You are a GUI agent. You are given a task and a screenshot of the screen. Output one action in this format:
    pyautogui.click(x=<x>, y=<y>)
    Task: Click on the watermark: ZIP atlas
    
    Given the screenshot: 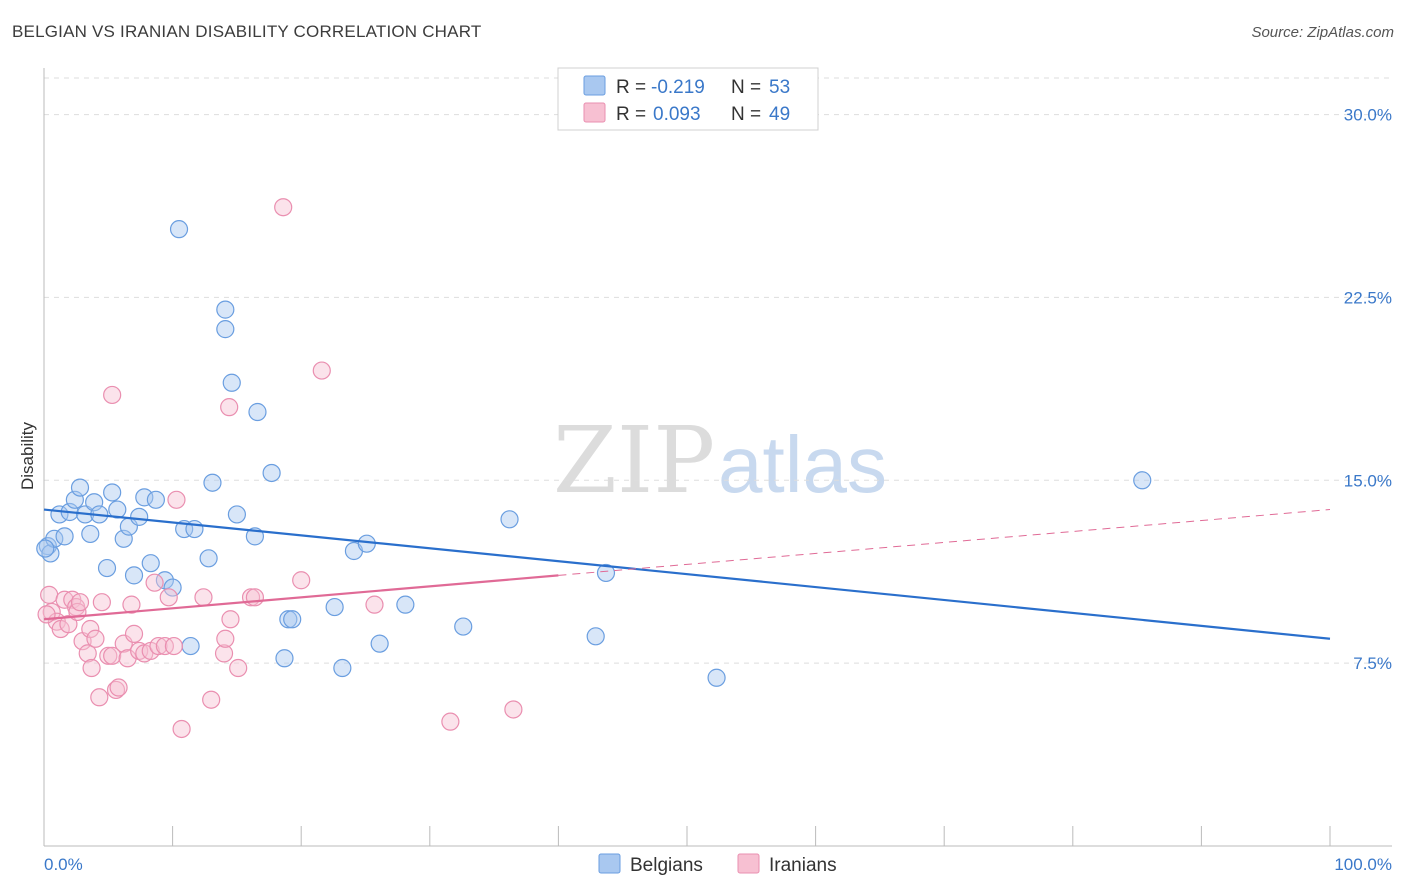 What is the action you would take?
    pyautogui.click(x=720, y=460)
    